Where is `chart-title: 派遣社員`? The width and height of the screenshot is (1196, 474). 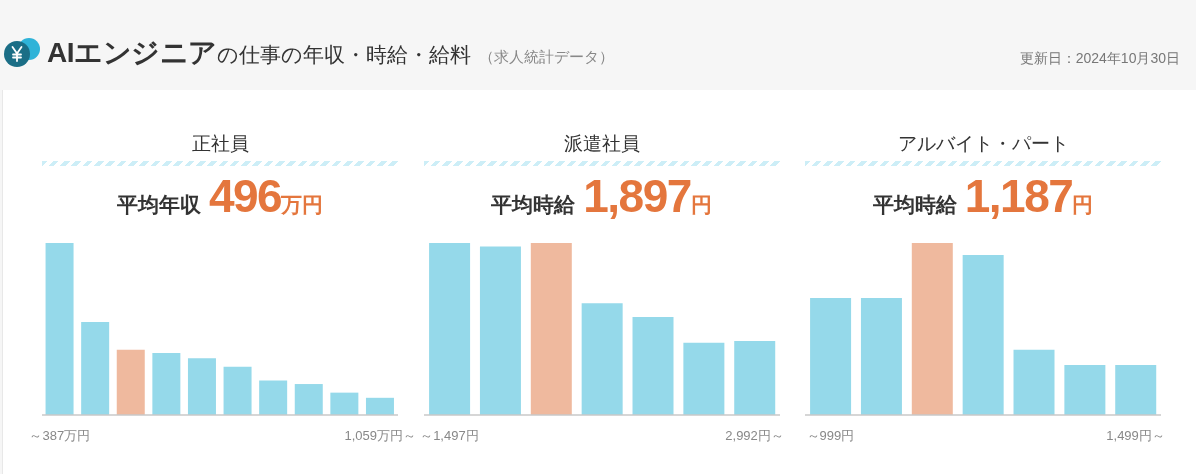 chart-title: 派遣社員 is located at coordinates (601, 144).